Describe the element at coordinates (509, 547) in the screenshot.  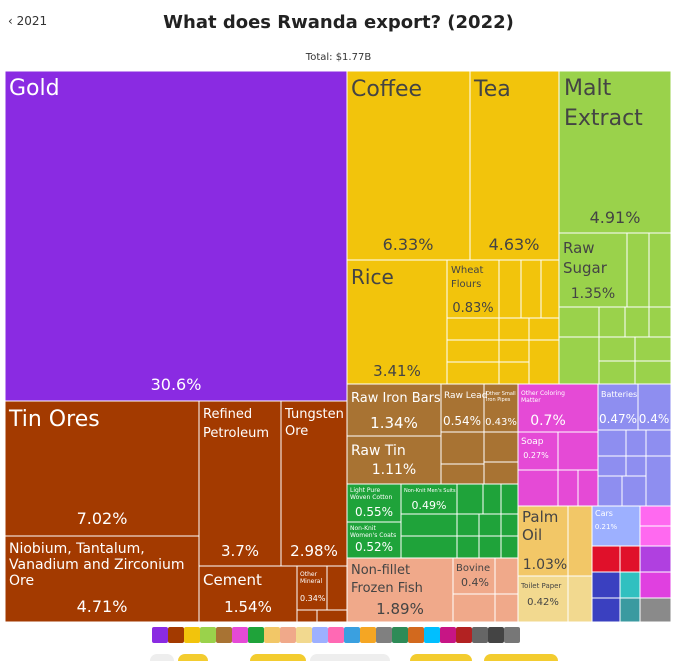
I see `tile-textile-k` at that location.